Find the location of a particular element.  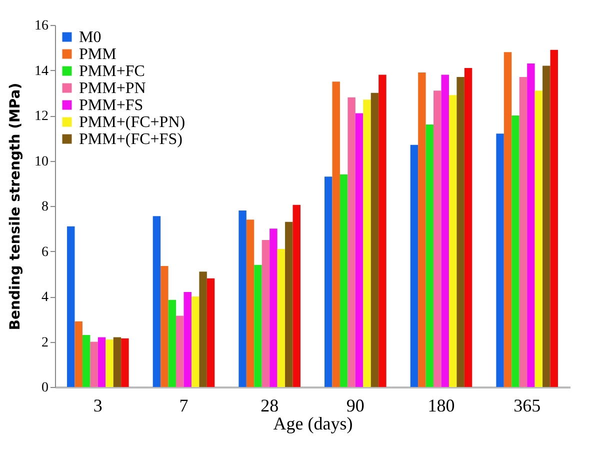

legend-label: PMM+PN is located at coordinates (112, 88).